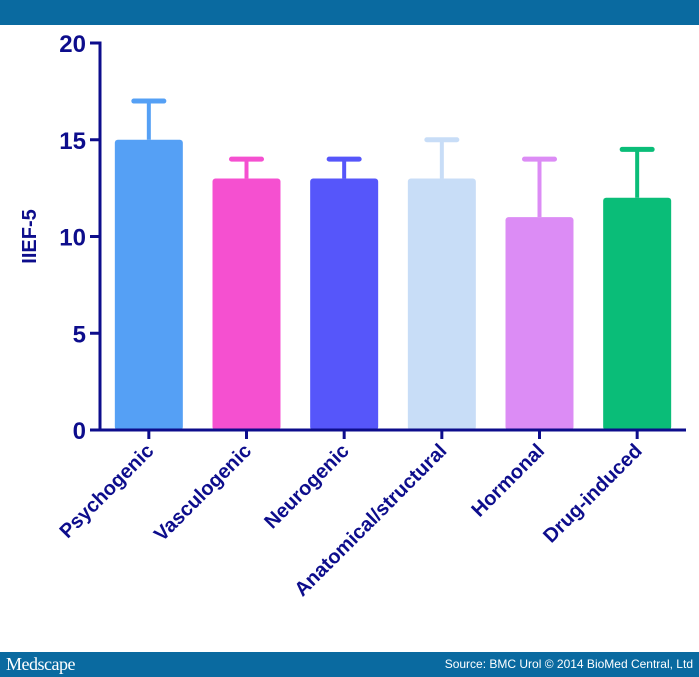 The image size is (699, 677). What do you see at coordinates (72, 238) in the screenshot?
I see `y-tick-label: 10` at bounding box center [72, 238].